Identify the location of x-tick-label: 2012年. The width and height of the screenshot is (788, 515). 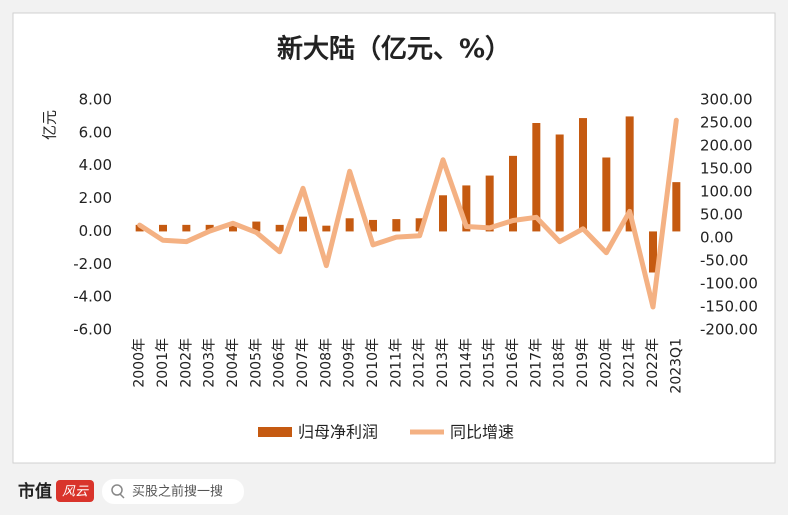
(420, 363).